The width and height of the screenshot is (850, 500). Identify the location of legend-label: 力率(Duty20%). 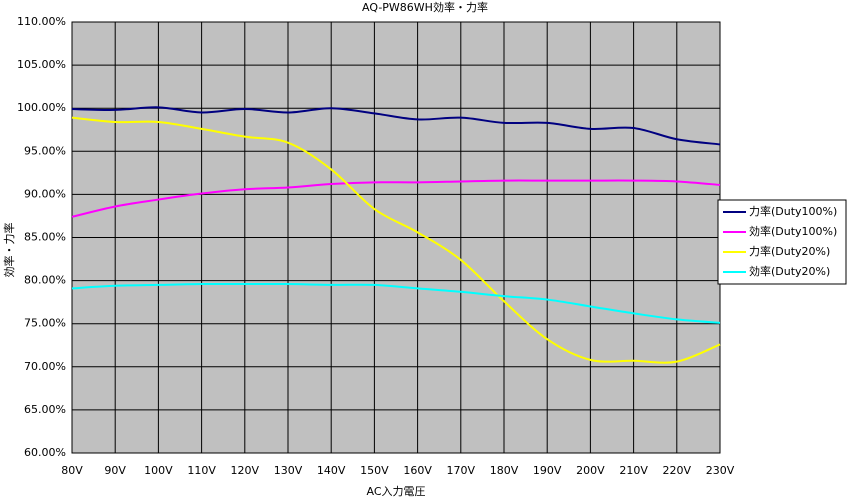
(789, 251).